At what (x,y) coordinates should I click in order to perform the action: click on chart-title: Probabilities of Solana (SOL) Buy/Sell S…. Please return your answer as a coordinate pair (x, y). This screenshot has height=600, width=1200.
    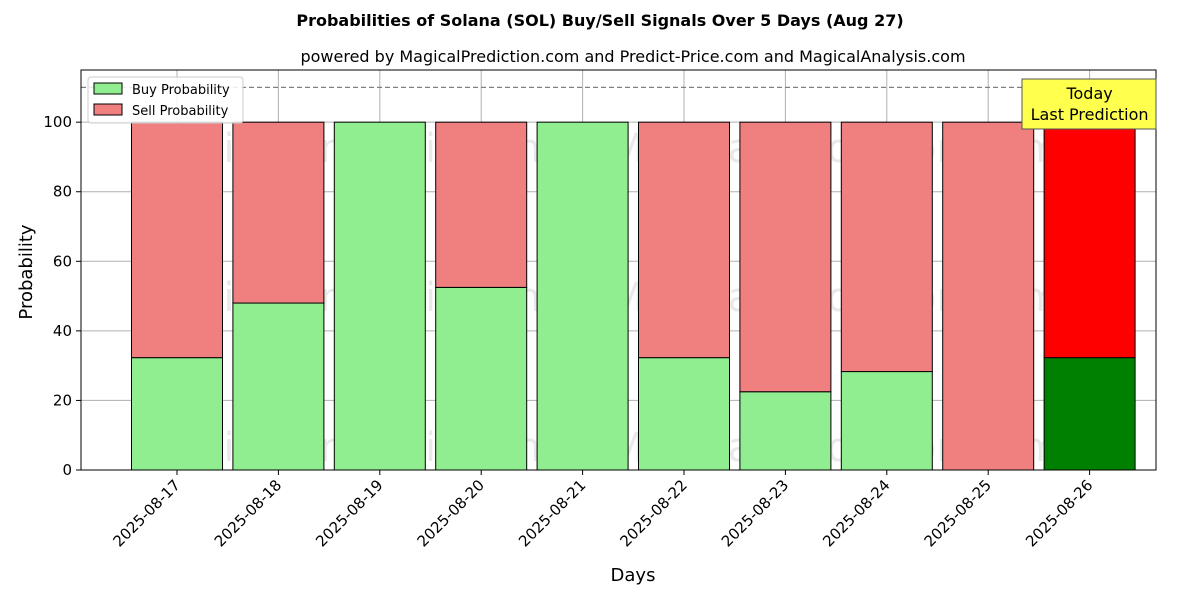
    Looking at the image, I should click on (599, 20).